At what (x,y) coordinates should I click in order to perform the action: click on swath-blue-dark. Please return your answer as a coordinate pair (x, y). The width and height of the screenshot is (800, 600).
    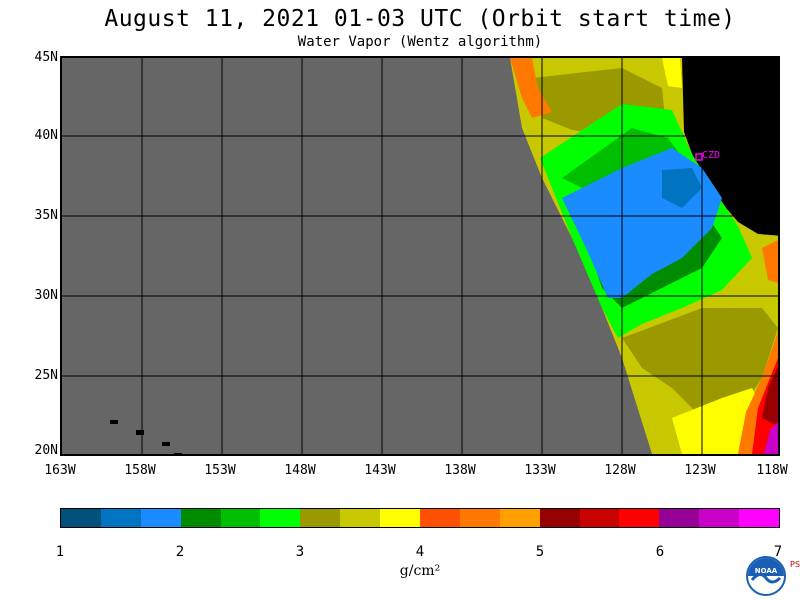
    Looking at the image, I should click on (682, 188).